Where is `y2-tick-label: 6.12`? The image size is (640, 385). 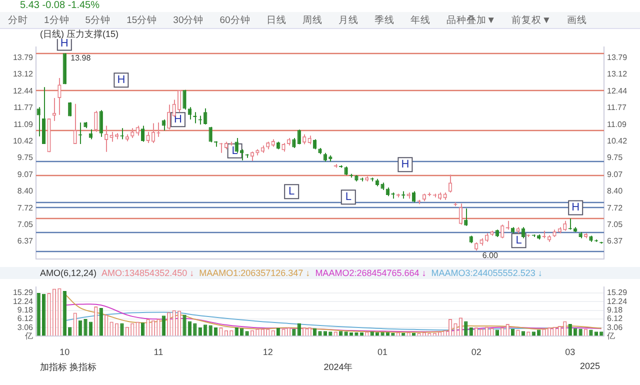
y2-tick-label: 6.12 is located at coordinates (615, 319).